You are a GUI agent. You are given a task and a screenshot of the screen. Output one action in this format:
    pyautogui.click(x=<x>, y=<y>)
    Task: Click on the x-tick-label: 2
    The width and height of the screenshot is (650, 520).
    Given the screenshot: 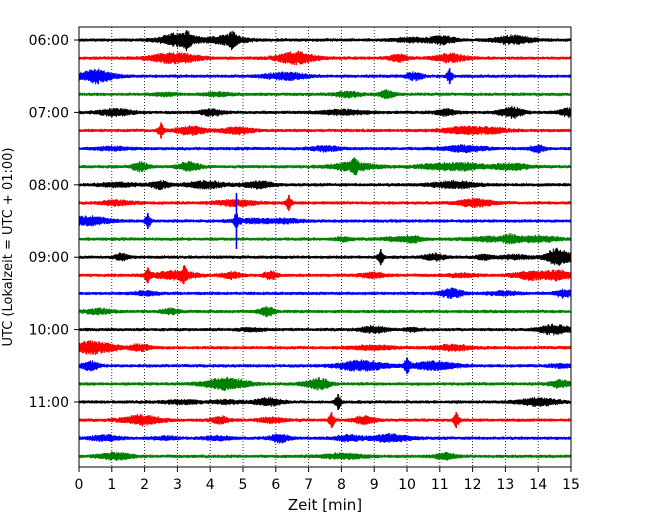 What is the action you would take?
    pyautogui.click(x=144, y=485)
    